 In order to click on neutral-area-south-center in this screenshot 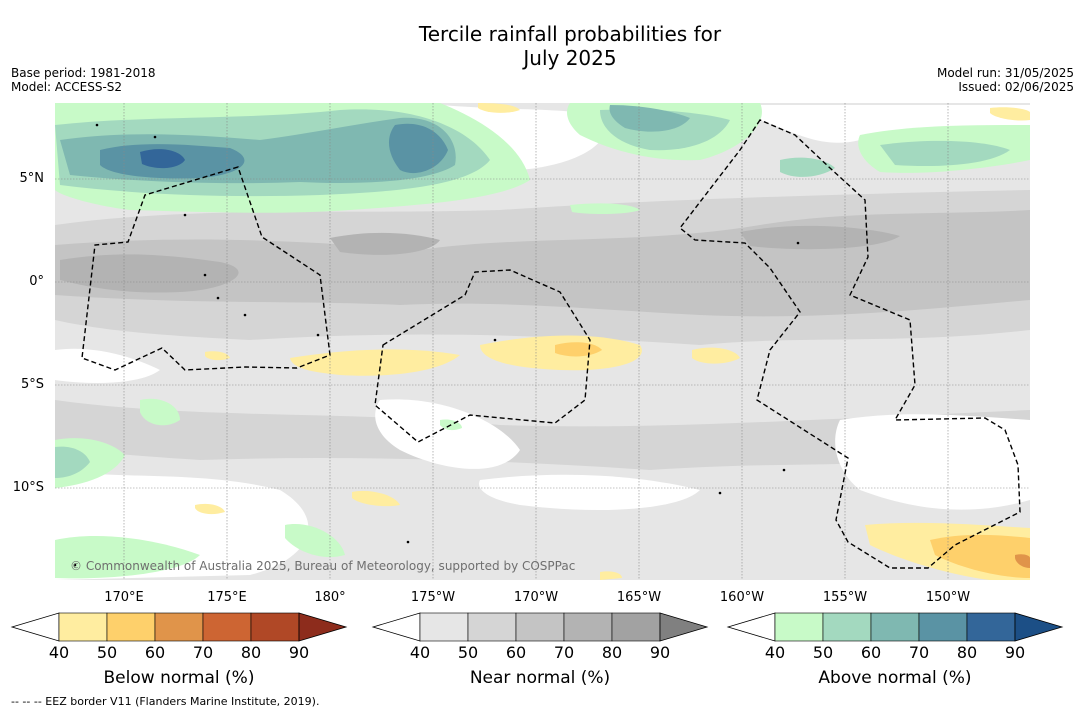, I will do `click(447, 434)`.